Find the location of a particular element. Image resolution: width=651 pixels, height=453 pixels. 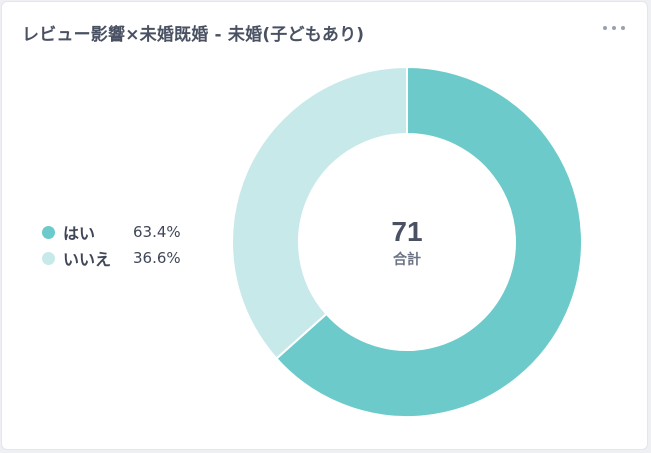

center-total: 71 is located at coordinates (406, 231).